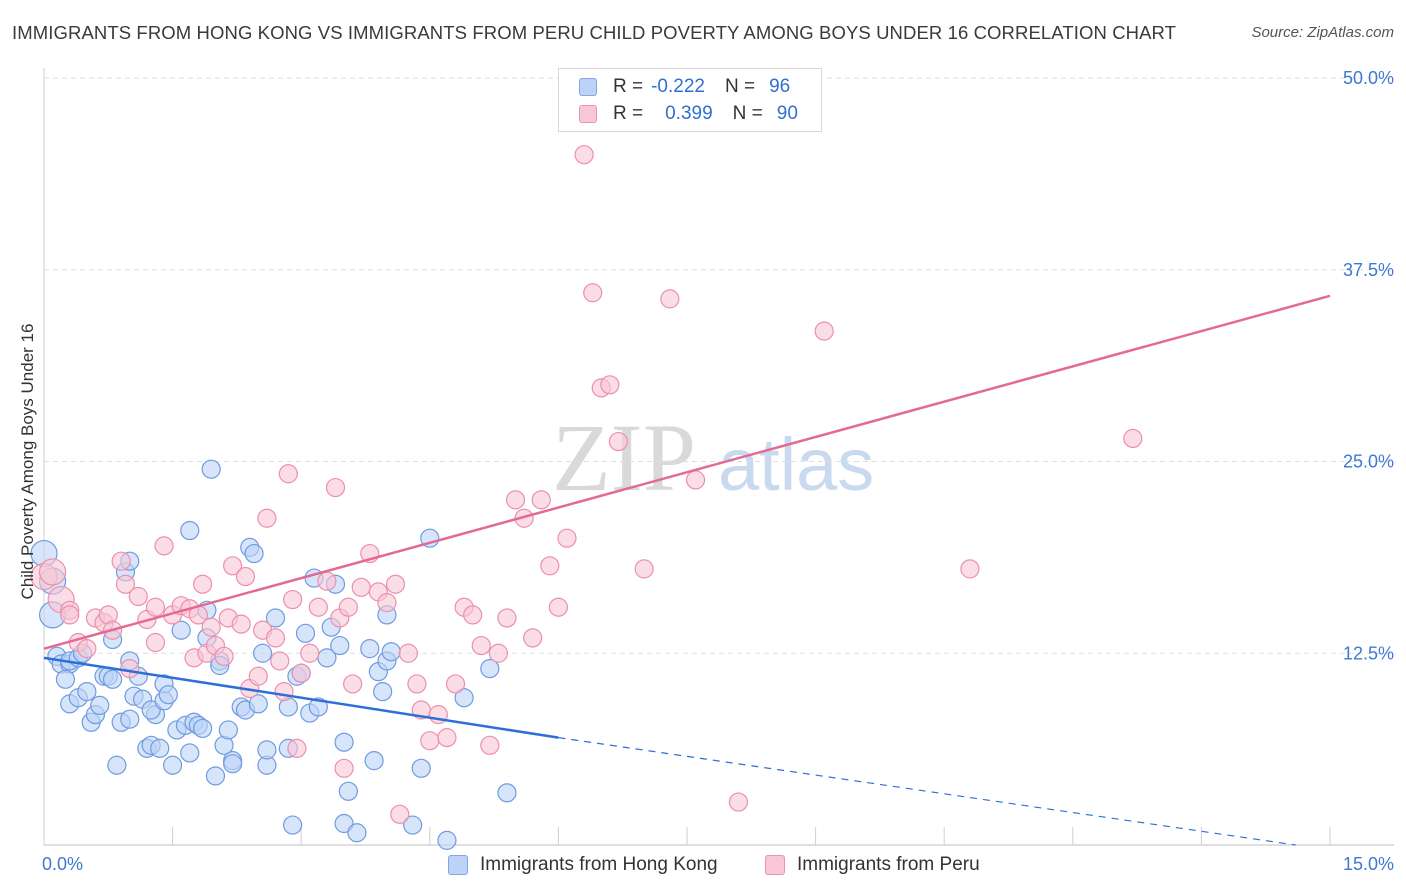  What do you see at coordinates (62, 864) in the screenshot?
I see `x-tick-label: 0.0%` at bounding box center [62, 864].